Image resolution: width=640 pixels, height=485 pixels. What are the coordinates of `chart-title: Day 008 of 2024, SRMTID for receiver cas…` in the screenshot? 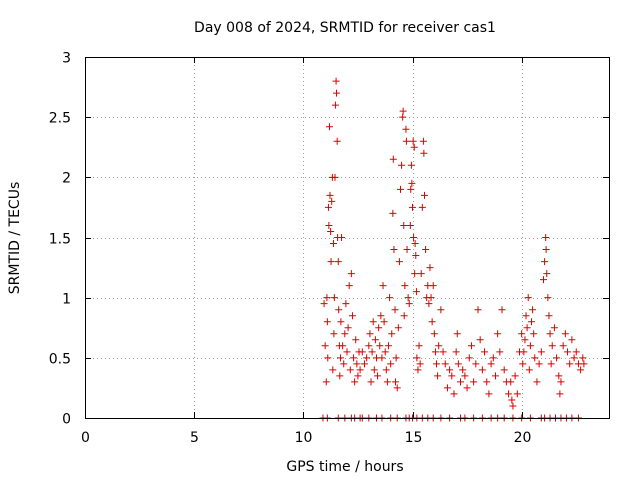 It's located at (345, 28).